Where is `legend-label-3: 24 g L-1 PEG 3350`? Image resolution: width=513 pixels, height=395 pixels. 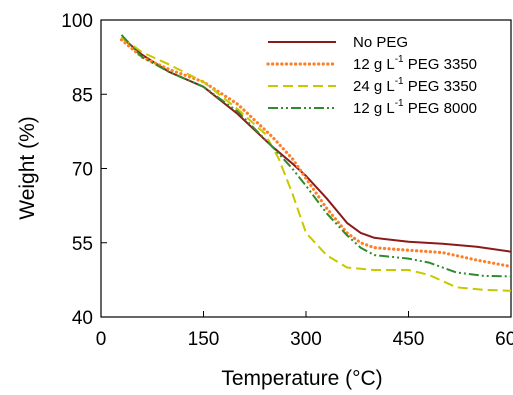
legend-label-3: 24 g L-1 PEG 3350 is located at coordinates (415, 85).